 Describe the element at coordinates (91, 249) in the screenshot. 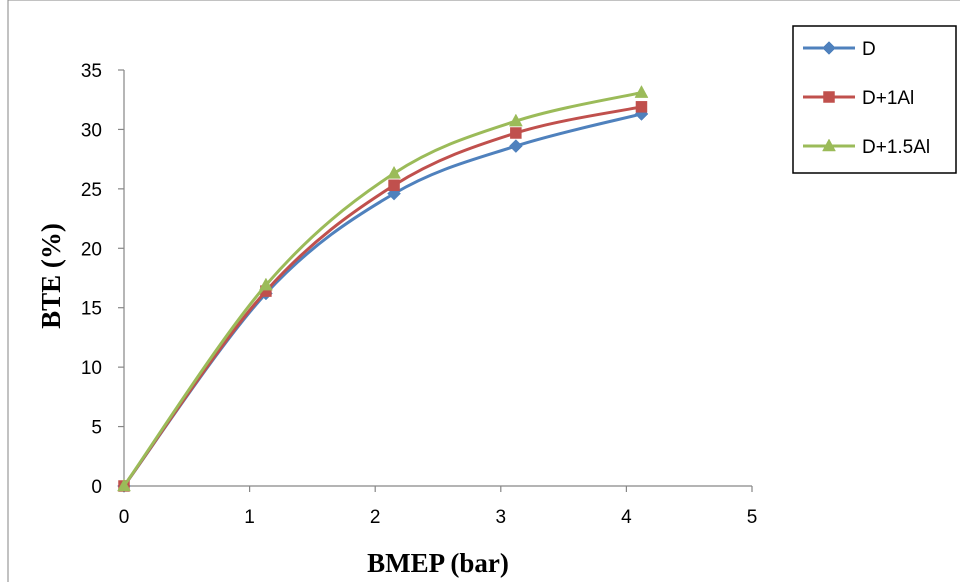

I see `y-tick-label: 20` at that location.